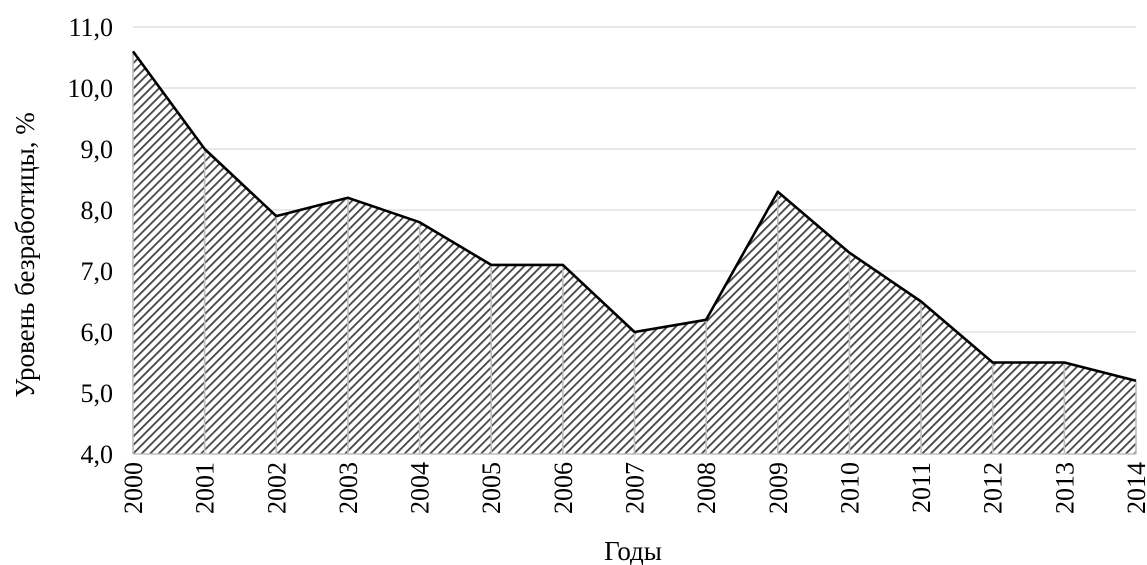  Describe the element at coordinates (97, 271) in the screenshot. I see `y-tick-label: 7,0` at that location.